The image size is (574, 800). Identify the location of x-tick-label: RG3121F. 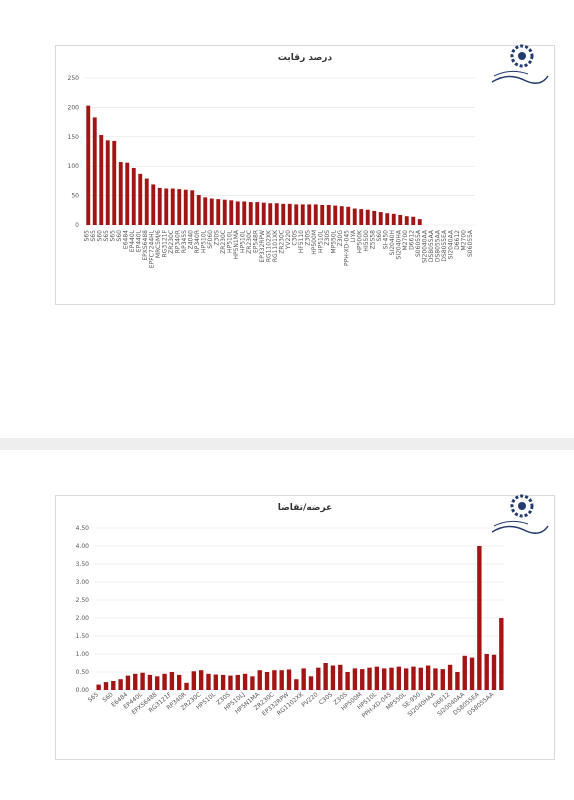
(164, 243).